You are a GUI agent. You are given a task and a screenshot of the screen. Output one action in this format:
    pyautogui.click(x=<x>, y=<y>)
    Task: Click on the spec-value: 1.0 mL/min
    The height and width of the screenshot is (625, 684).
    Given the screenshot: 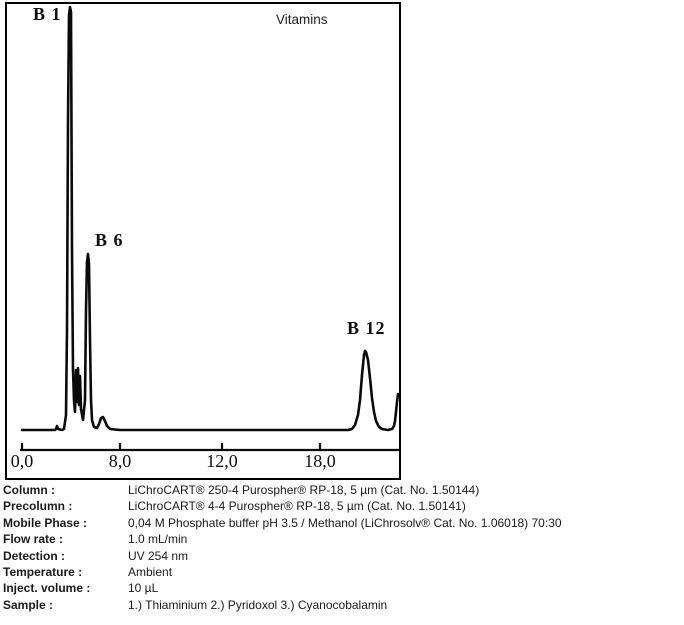 What is the action you would take?
    pyautogui.click(x=158, y=539)
    